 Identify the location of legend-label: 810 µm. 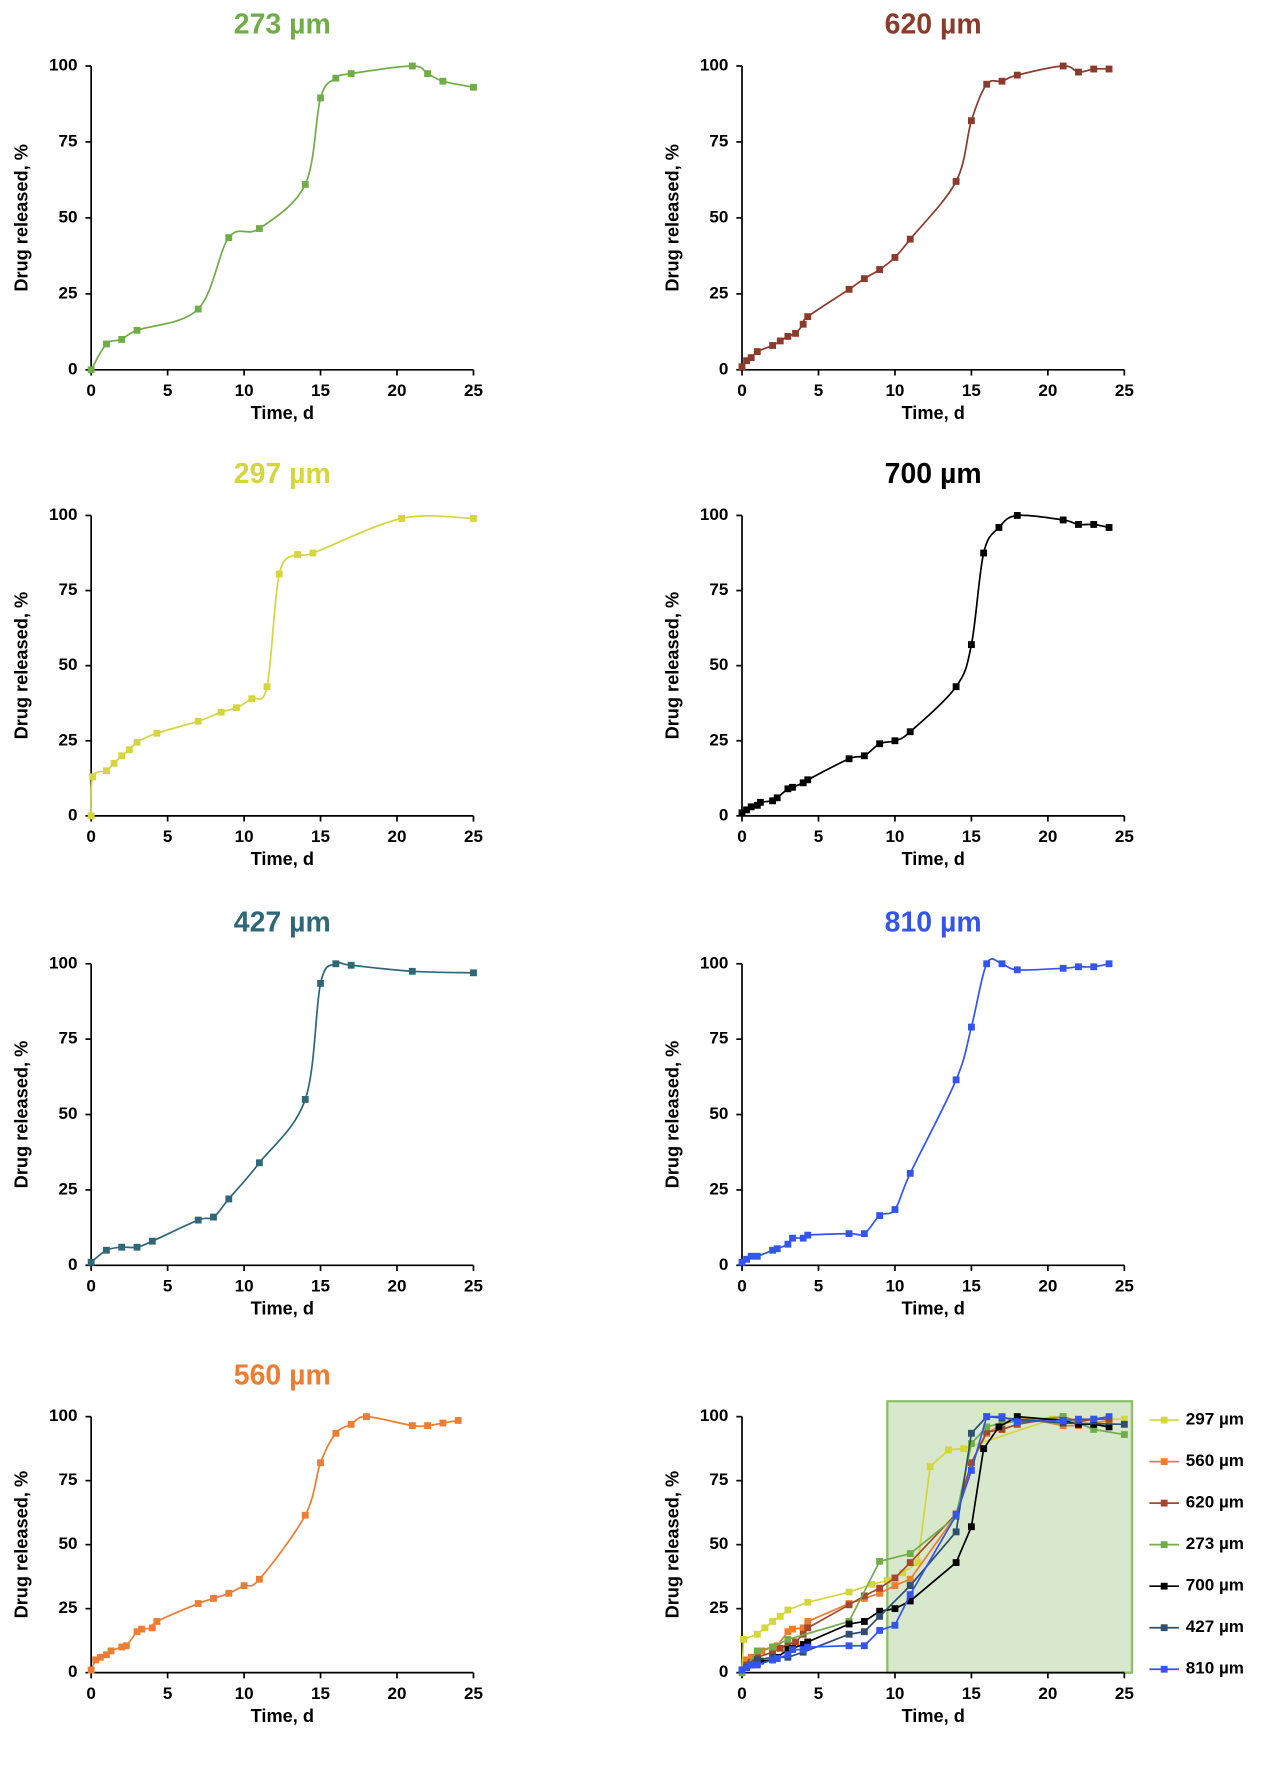
(1215, 1668).